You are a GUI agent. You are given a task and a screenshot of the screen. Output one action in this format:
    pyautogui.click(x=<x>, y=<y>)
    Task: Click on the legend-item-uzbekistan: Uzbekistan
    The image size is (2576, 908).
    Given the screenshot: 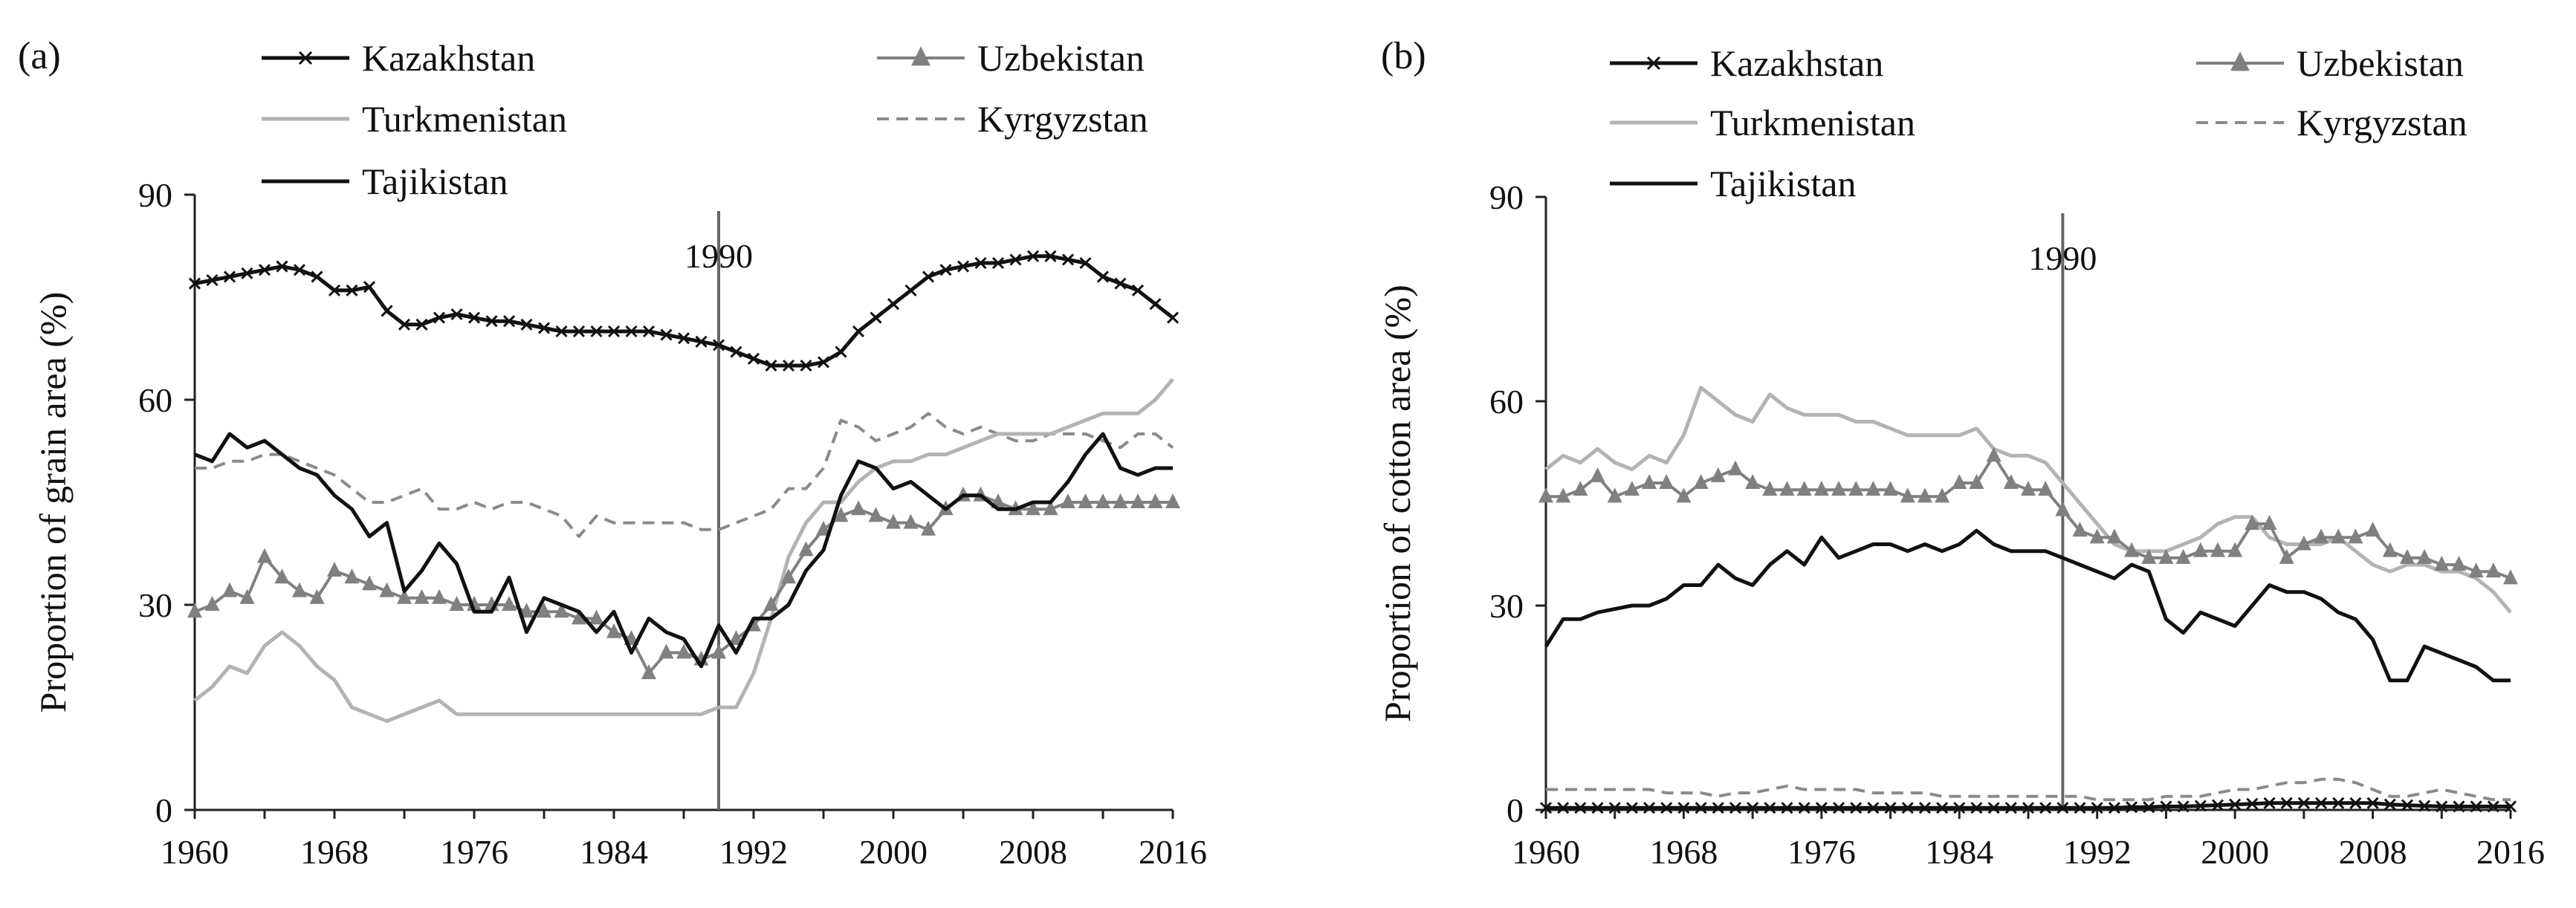 What is the action you would take?
    pyautogui.click(x=1011, y=58)
    